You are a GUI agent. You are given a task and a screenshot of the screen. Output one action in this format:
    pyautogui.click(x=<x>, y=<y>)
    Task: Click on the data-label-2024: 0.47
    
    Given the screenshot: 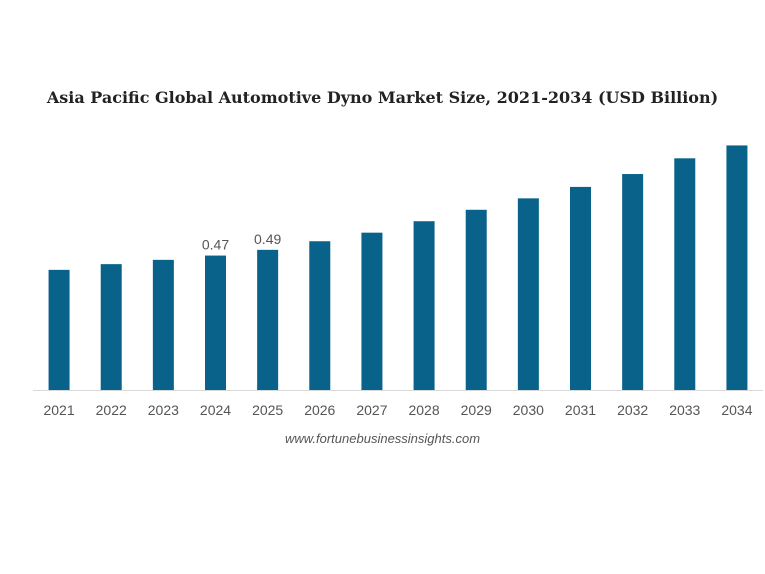 What is the action you would take?
    pyautogui.click(x=215, y=245)
    